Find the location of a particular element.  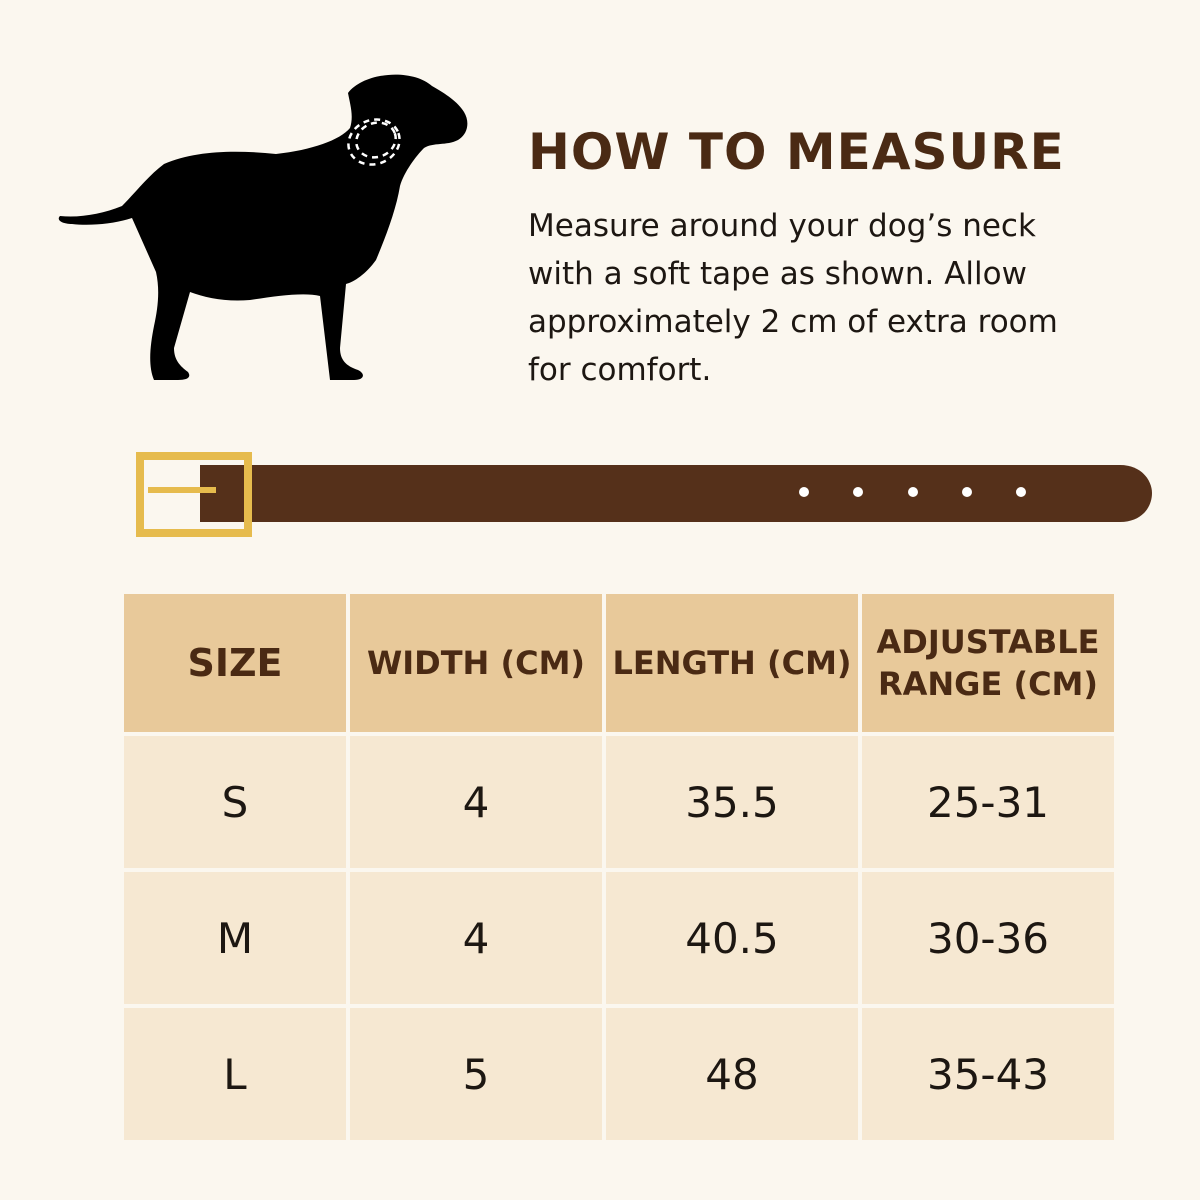

header-adjustable-range: ADJUSTABLE RANGE (CM) is located at coordinates (988, 663).